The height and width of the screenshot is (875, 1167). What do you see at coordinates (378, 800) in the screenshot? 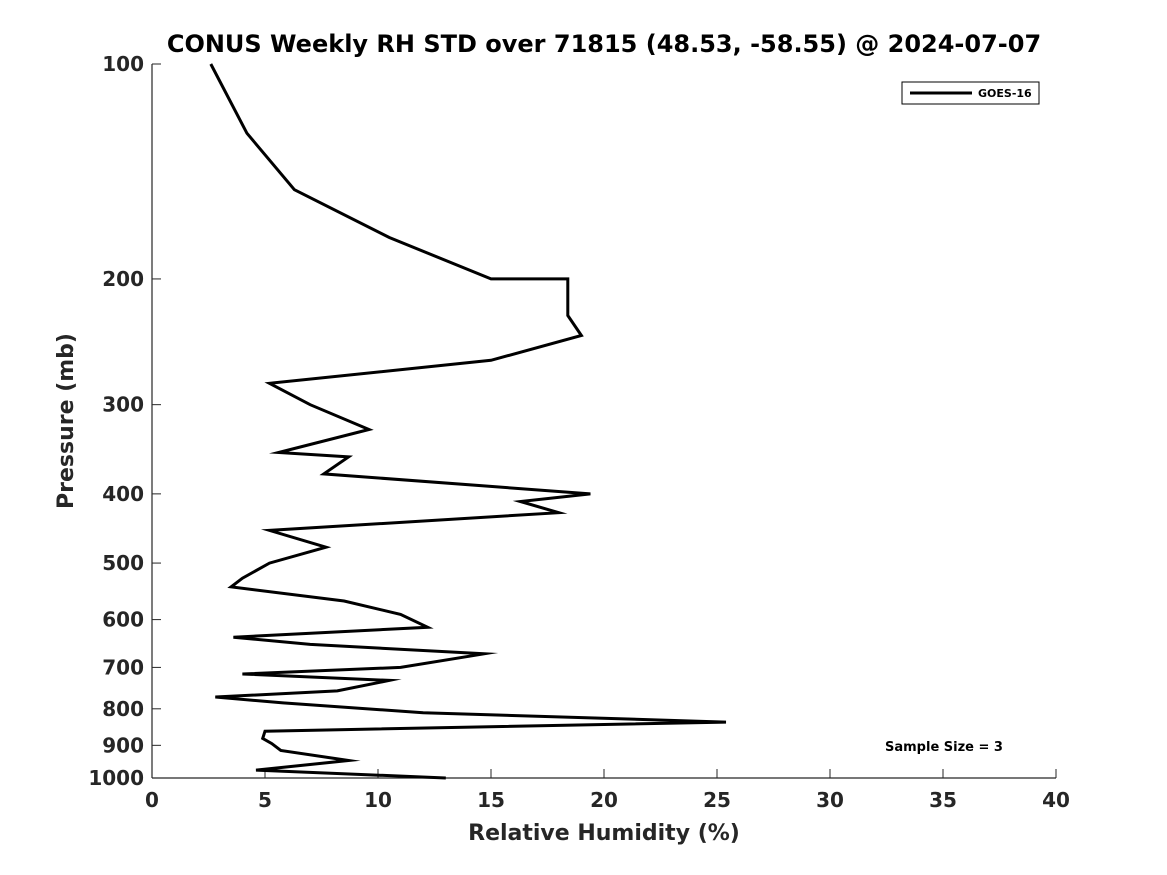
I see `x-tick-label: 10` at bounding box center [378, 800].